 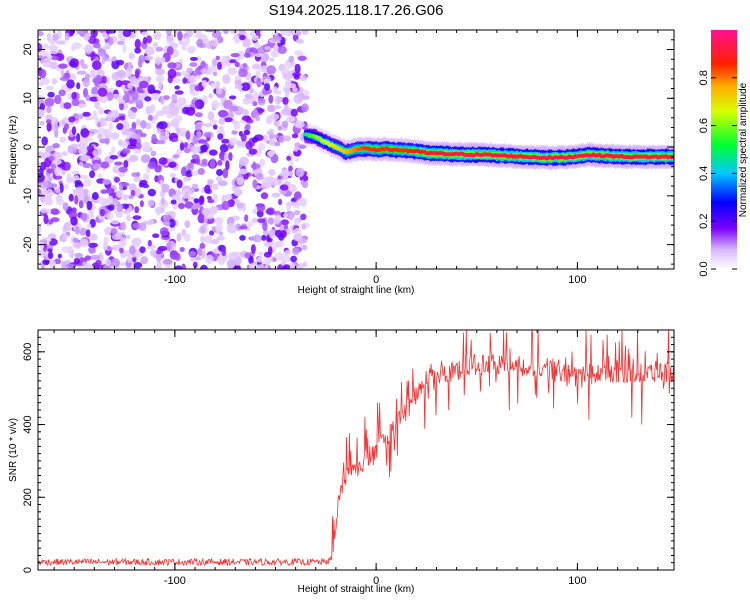 I want to click on colorbar-ticks: 0.0 0.2 0.4 0.6 0.8, so click(x=717, y=173).